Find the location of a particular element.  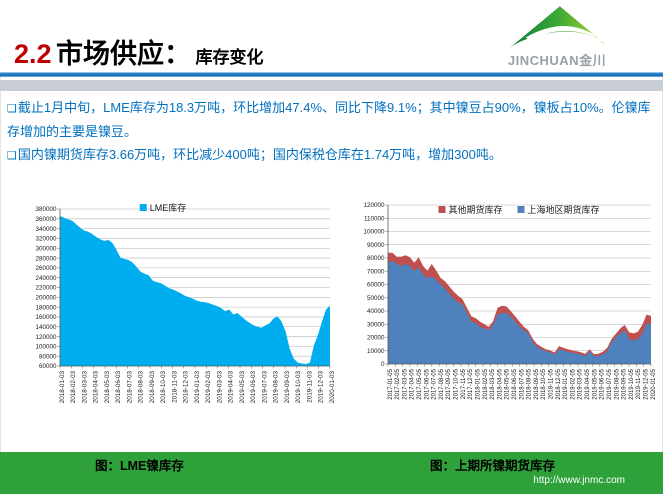

svg-text: 2019-09-03 is located at coordinates (287, 386).